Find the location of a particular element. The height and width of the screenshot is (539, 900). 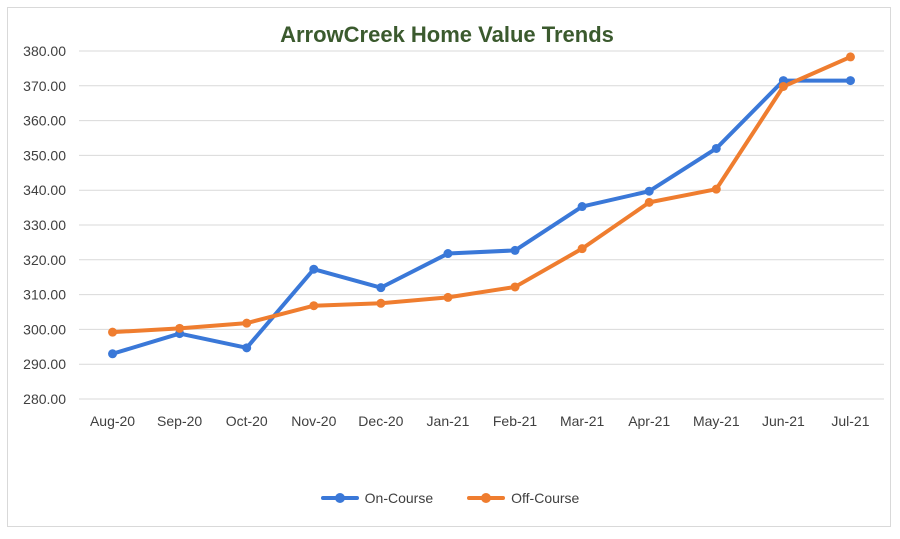

y-tick-label: 340.00 is located at coordinates (44, 190).